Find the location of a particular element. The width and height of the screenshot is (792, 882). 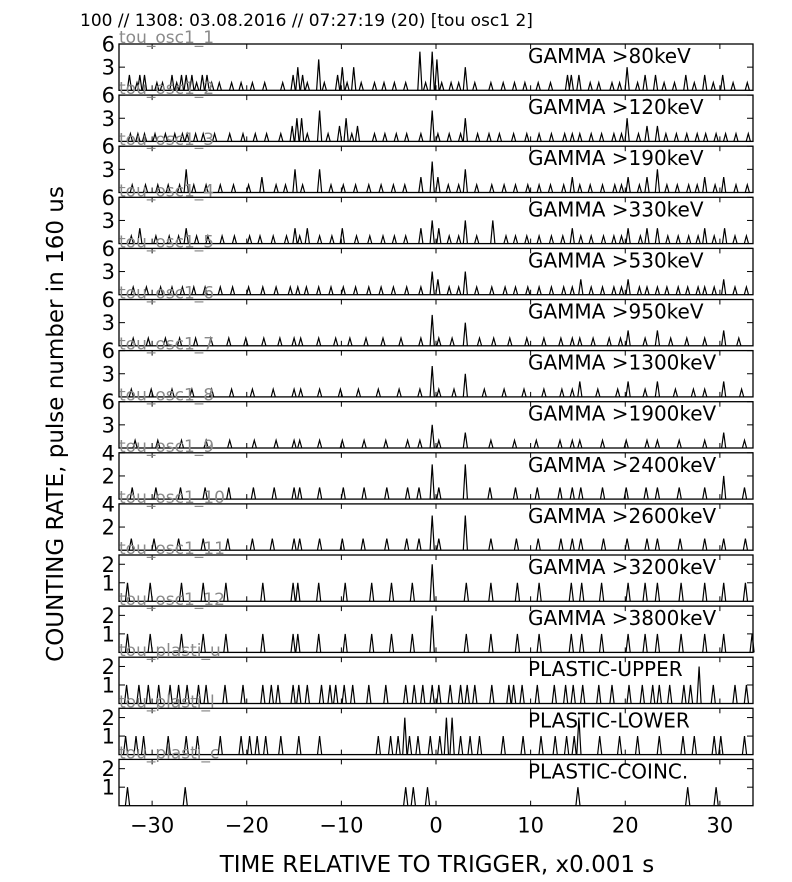

panel-14: 12 PLASTIC-LOWER tou_plasti_l is located at coordinates (428, 724).